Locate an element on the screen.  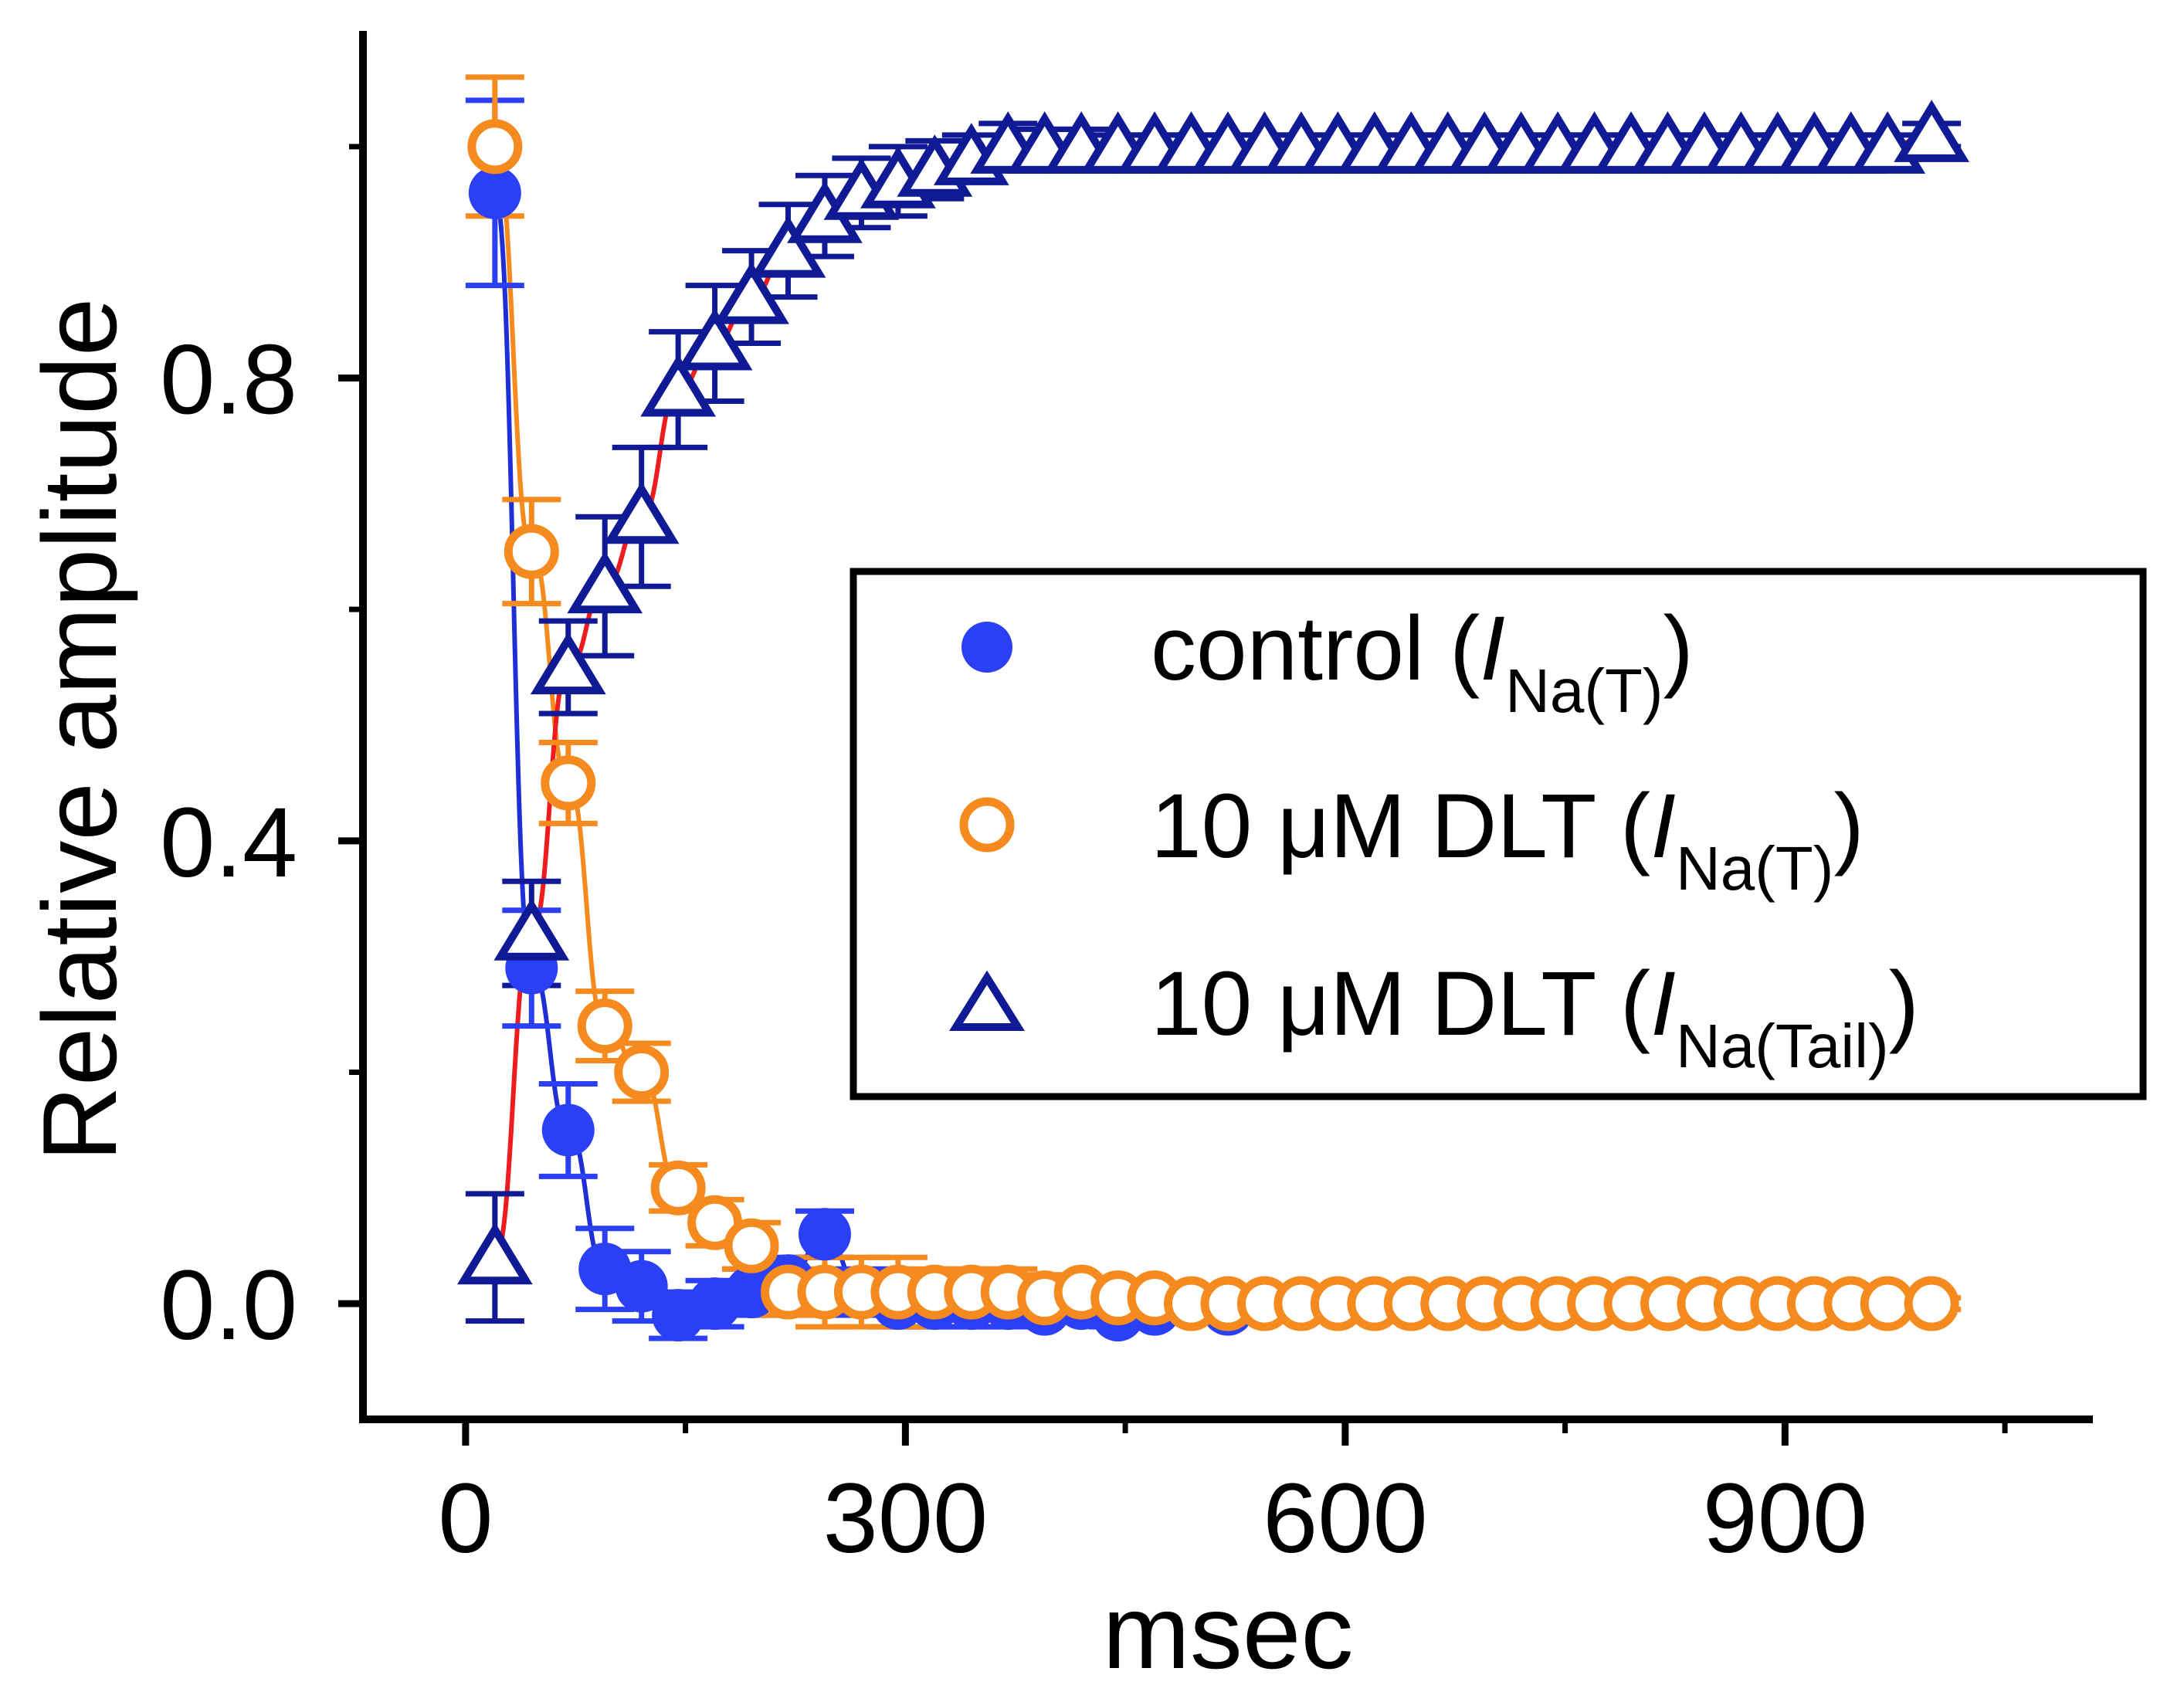
legend-label-dlt: 10 μM DLT (INa(T)) is located at coordinates (1508, 839).